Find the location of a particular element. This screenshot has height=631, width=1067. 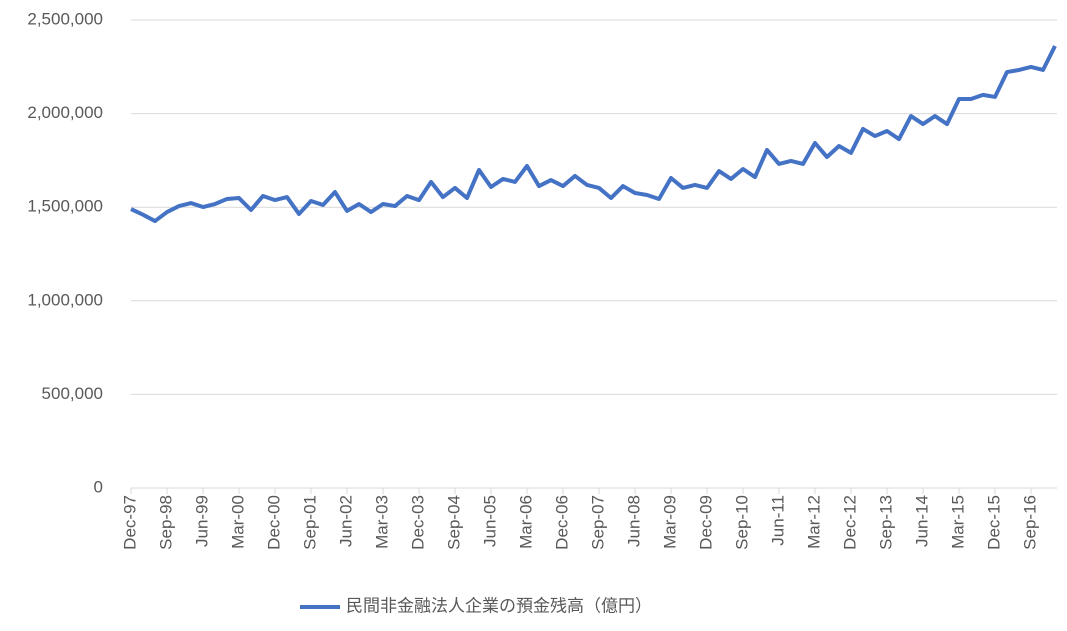

x-tick-label: Dec-12 is located at coordinates (849, 522).